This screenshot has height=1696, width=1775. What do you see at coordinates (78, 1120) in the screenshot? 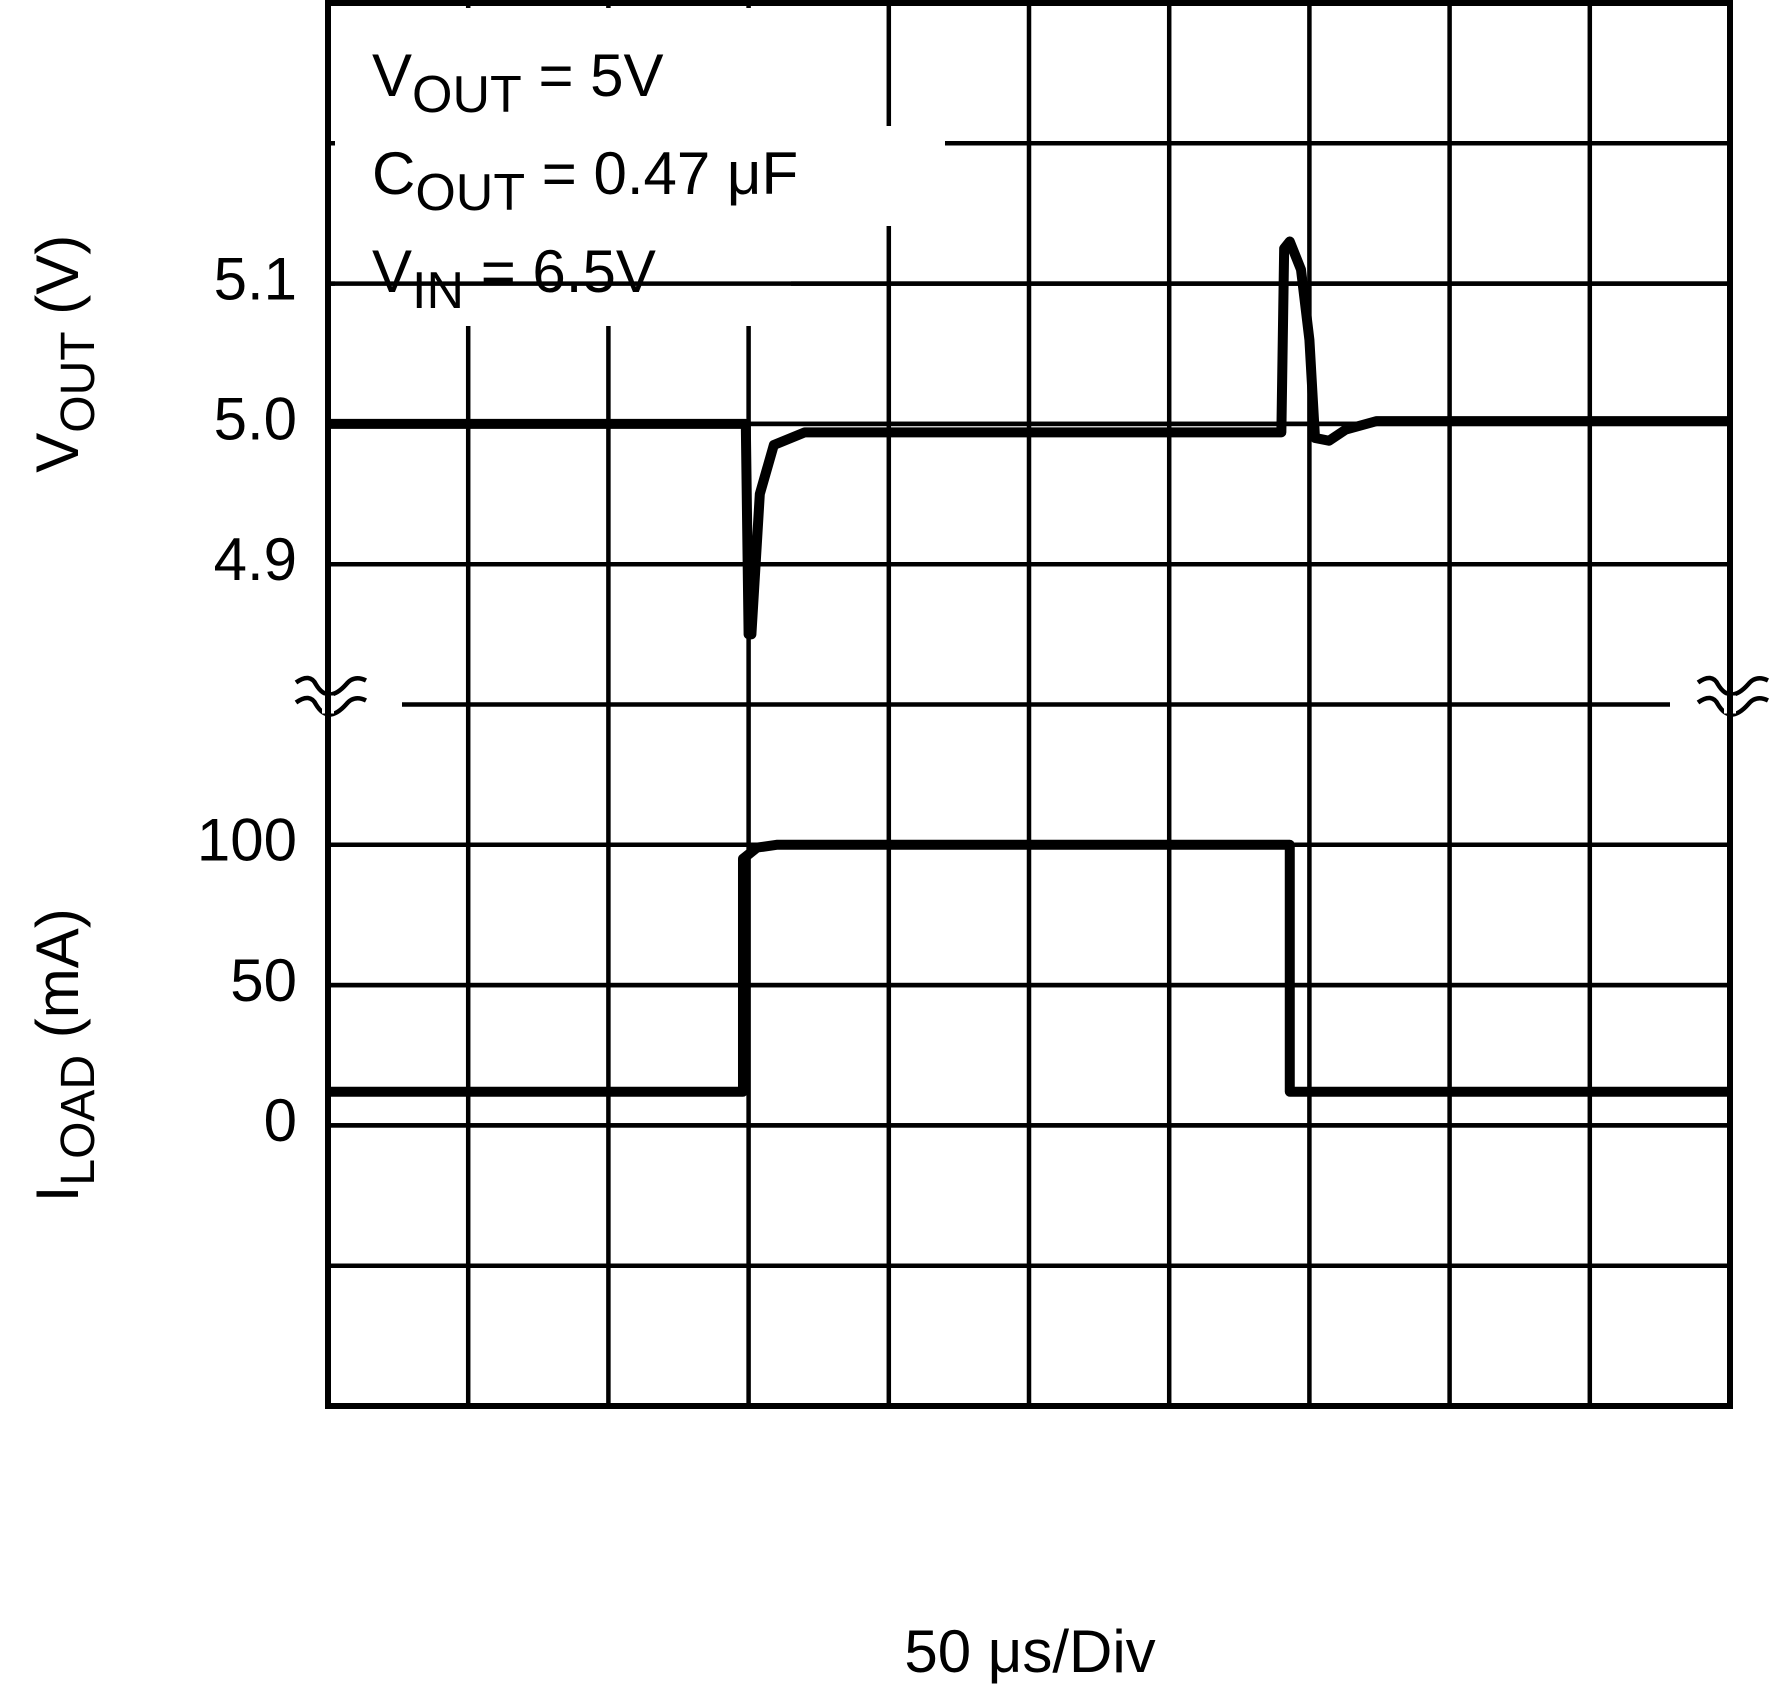
I see `label-sub: LOAD` at bounding box center [78, 1120].